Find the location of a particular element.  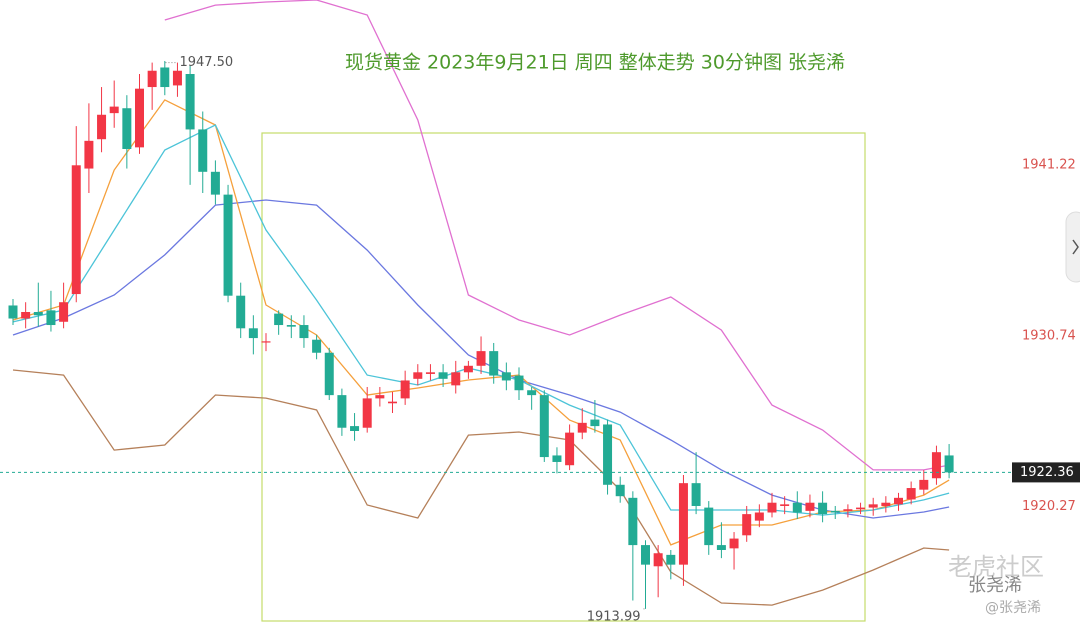

annotation: 1913.99 is located at coordinates (614, 616).